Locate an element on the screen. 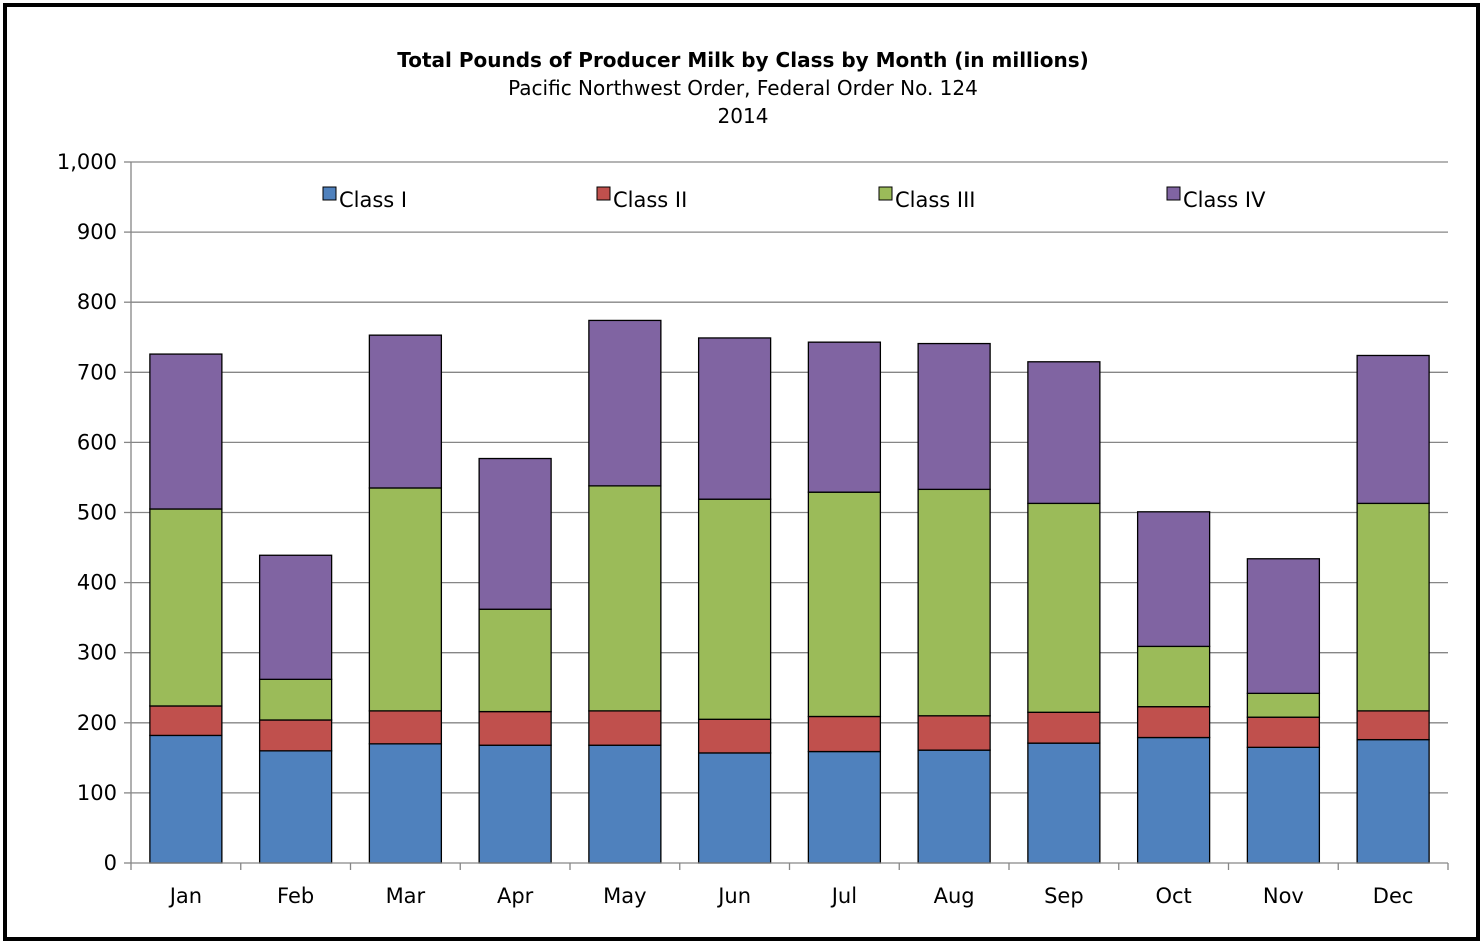 This screenshot has width=1481, height=941. y-tick-label: 500 is located at coordinates (97, 513).